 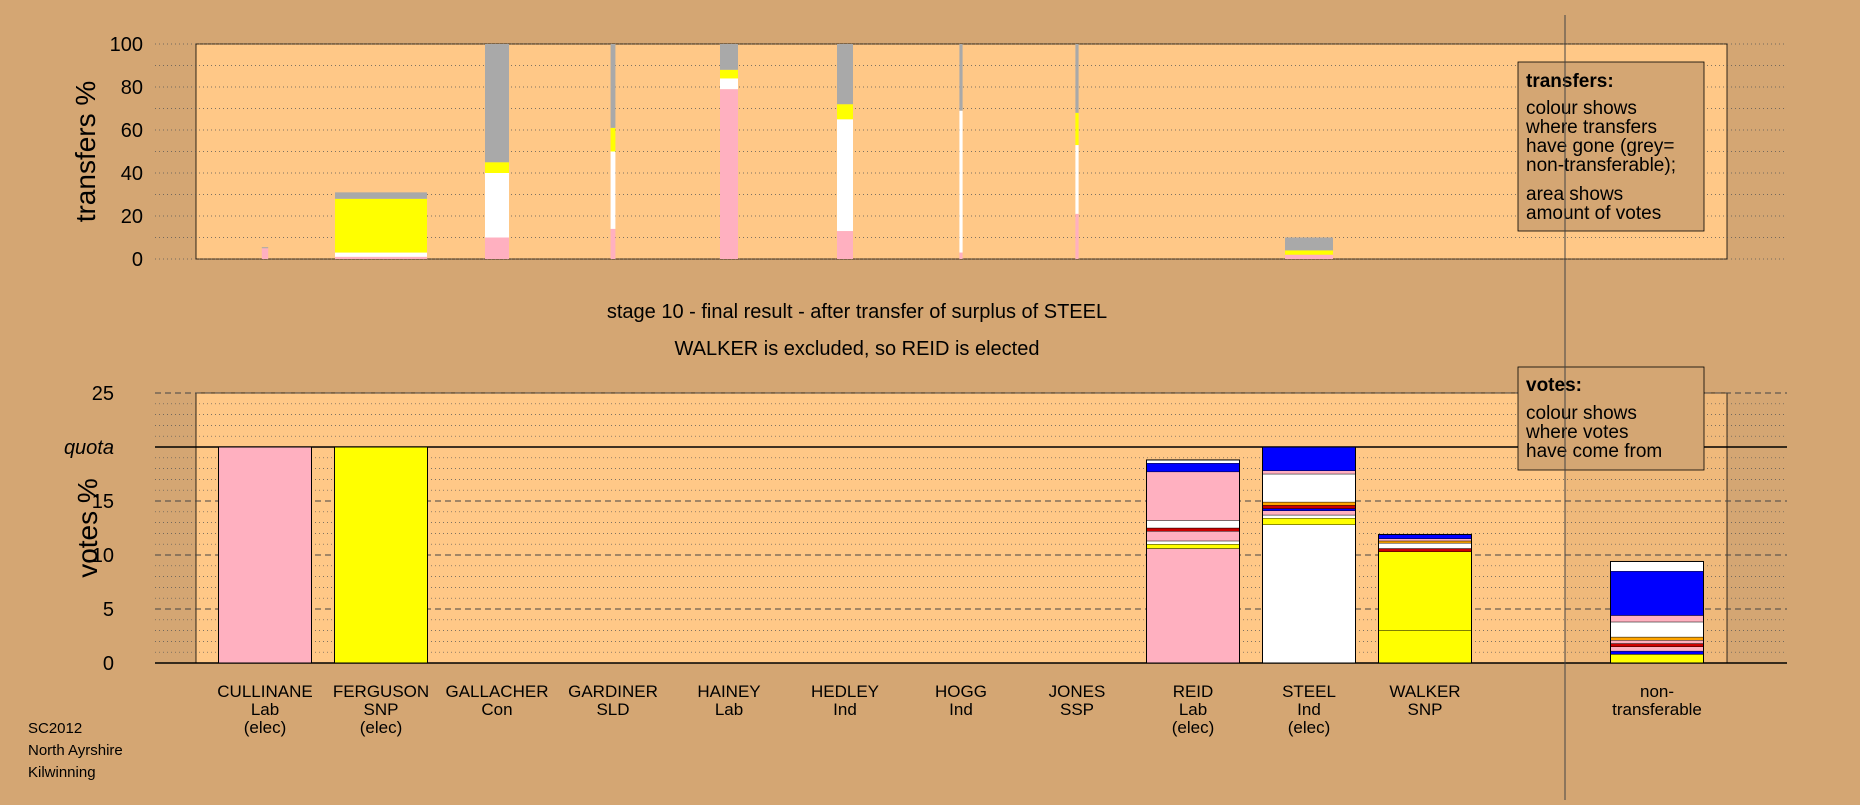 I want to click on candidate-label: WALKER, so click(x=1424, y=691).